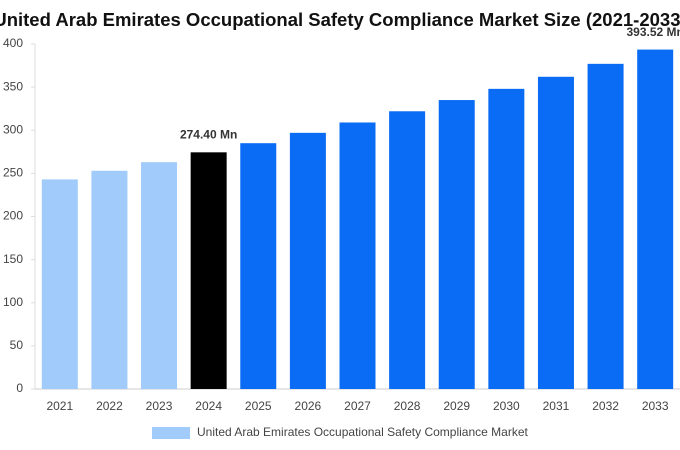  What do you see at coordinates (171, 433) in the screenshot?
I see `legend-swatch` at bounding box center [171, 433].